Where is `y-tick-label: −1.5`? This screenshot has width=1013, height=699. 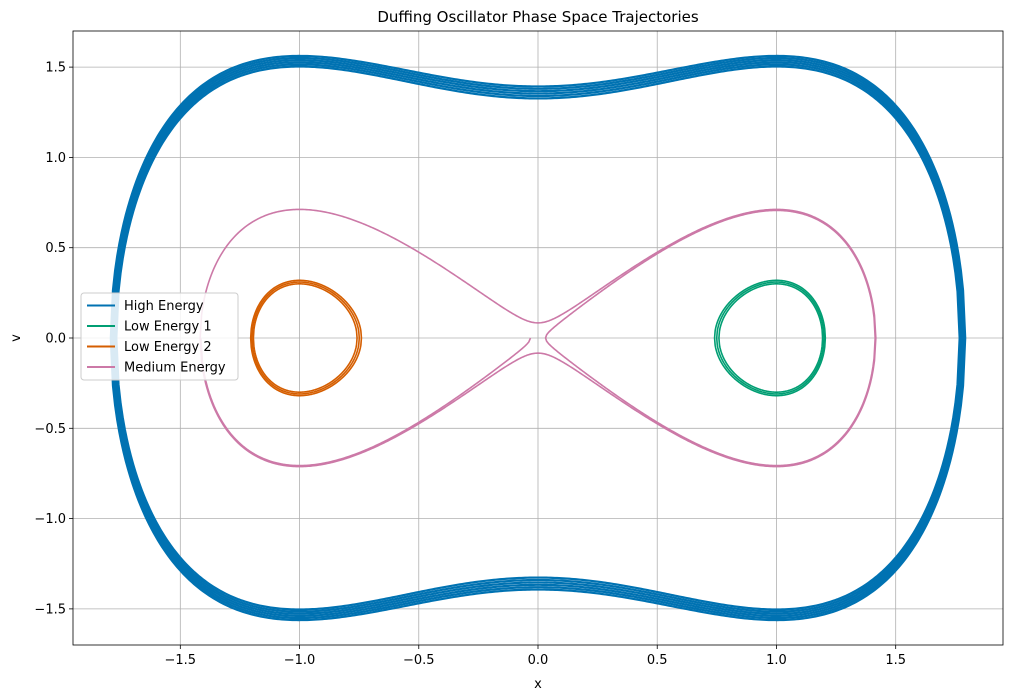 y-tick-label: −1.5 is located at coordinates (50, 609).